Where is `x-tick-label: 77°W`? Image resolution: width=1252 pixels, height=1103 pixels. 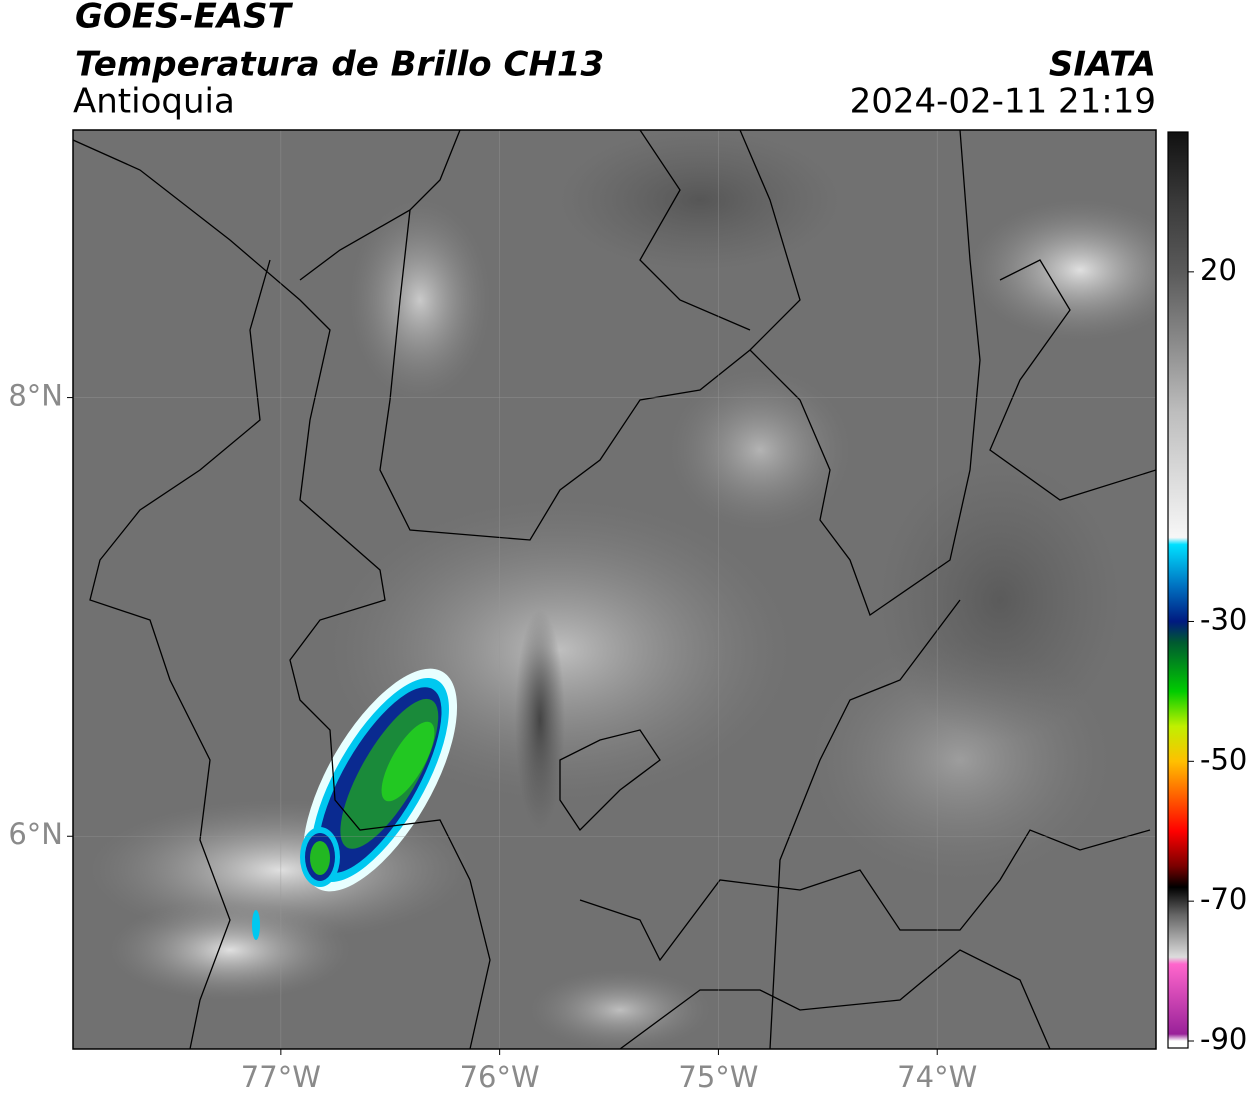 x-tick-label: 77°W is located at coordinates (281, 1077).